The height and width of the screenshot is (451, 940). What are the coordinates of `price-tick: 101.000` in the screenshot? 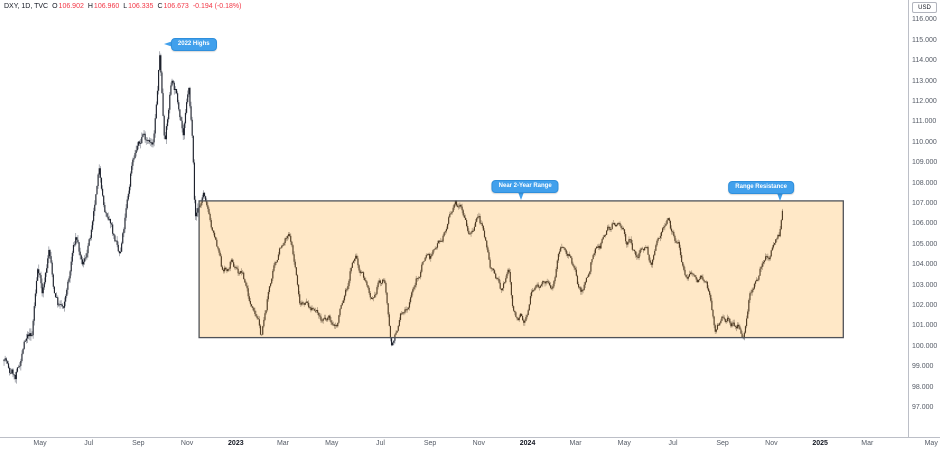 It's located at (925, 326).